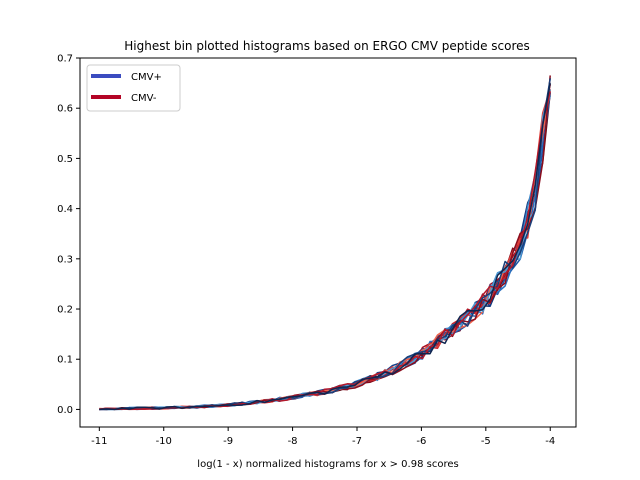  I want to click on y-tick-label: 0.4, so click(65, 209).